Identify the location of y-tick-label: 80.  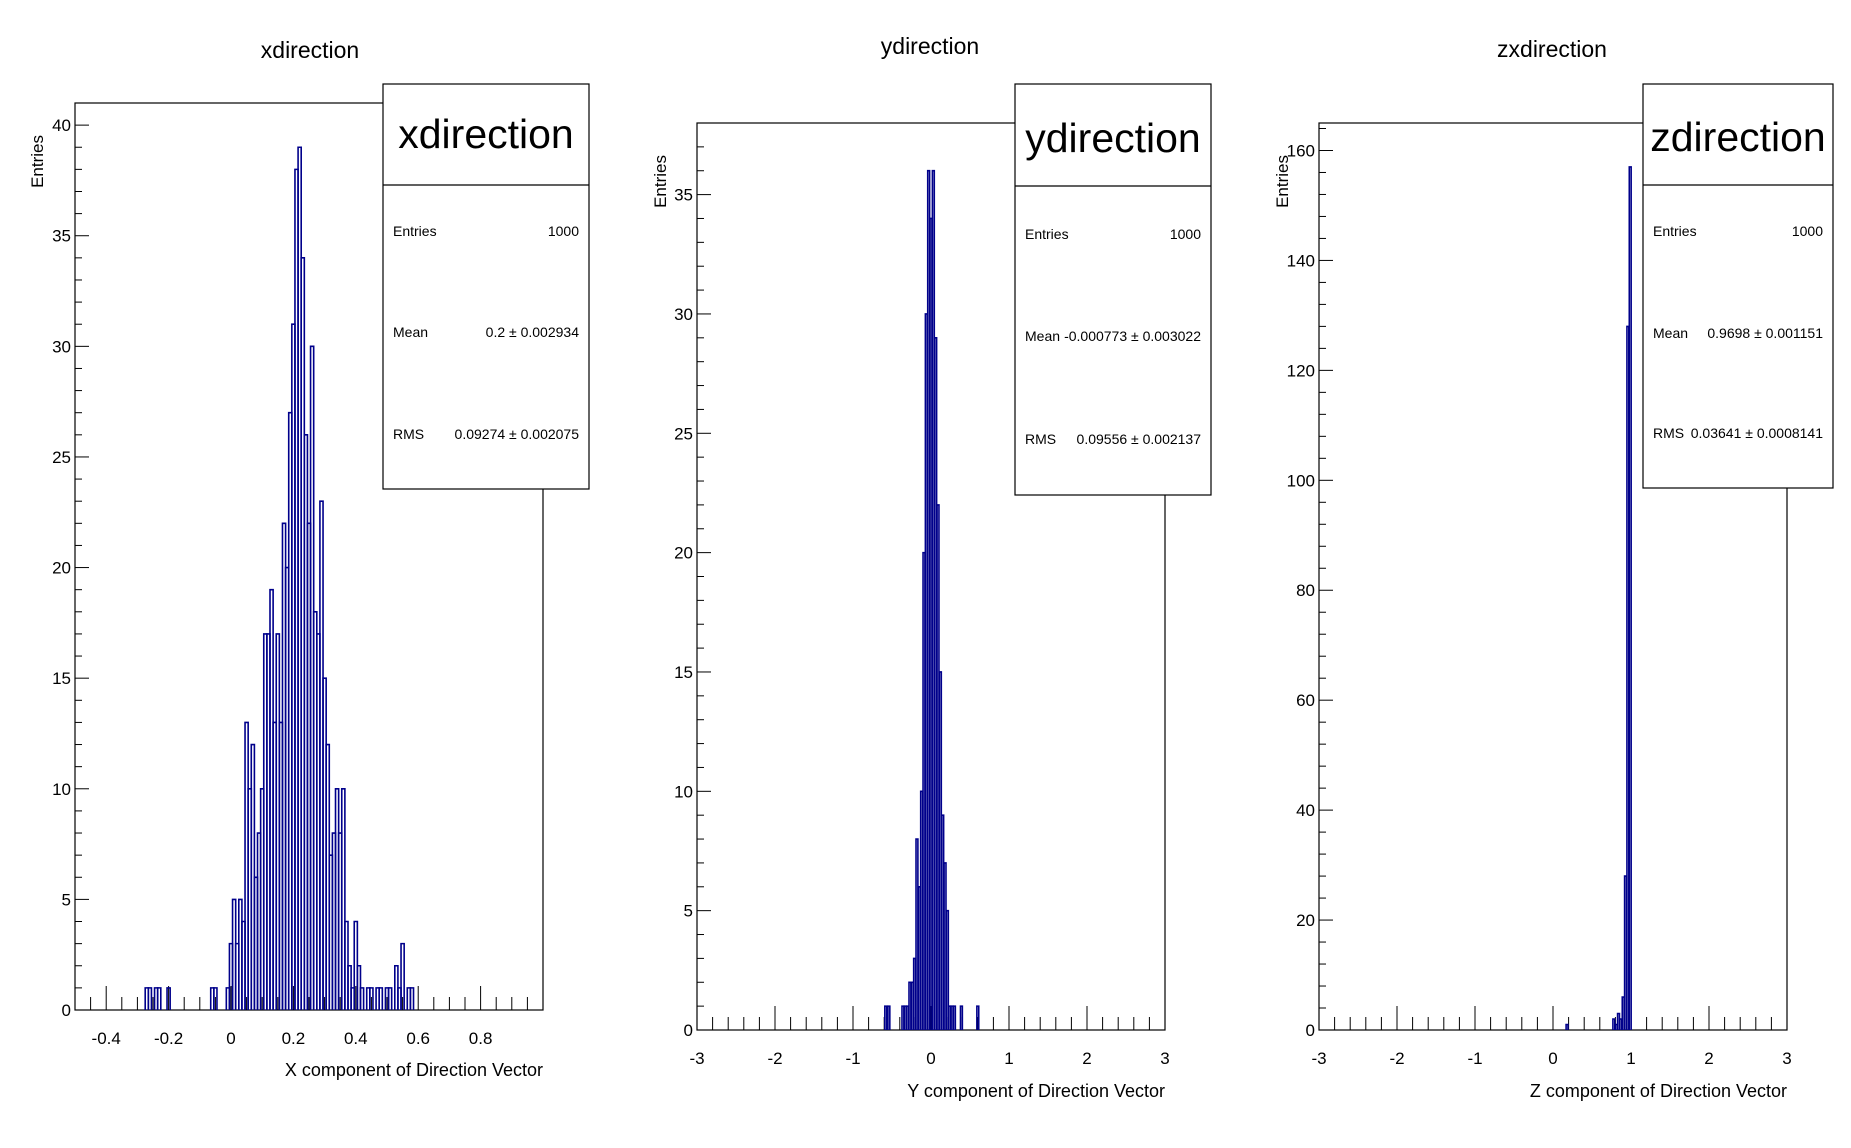
(1305, 590).